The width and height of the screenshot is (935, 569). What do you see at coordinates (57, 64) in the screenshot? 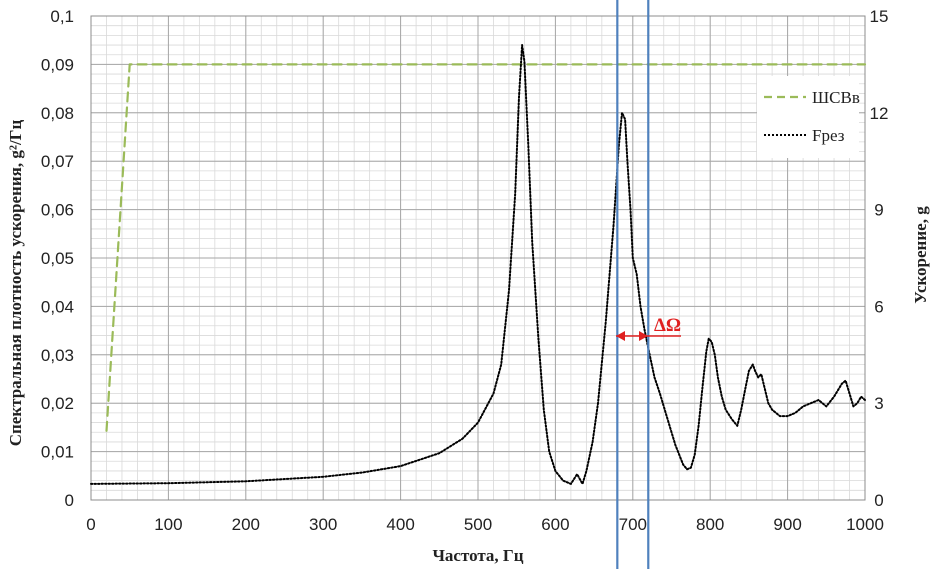
I see `y-tick-label: 0,09` at bounding box center [57, 64].